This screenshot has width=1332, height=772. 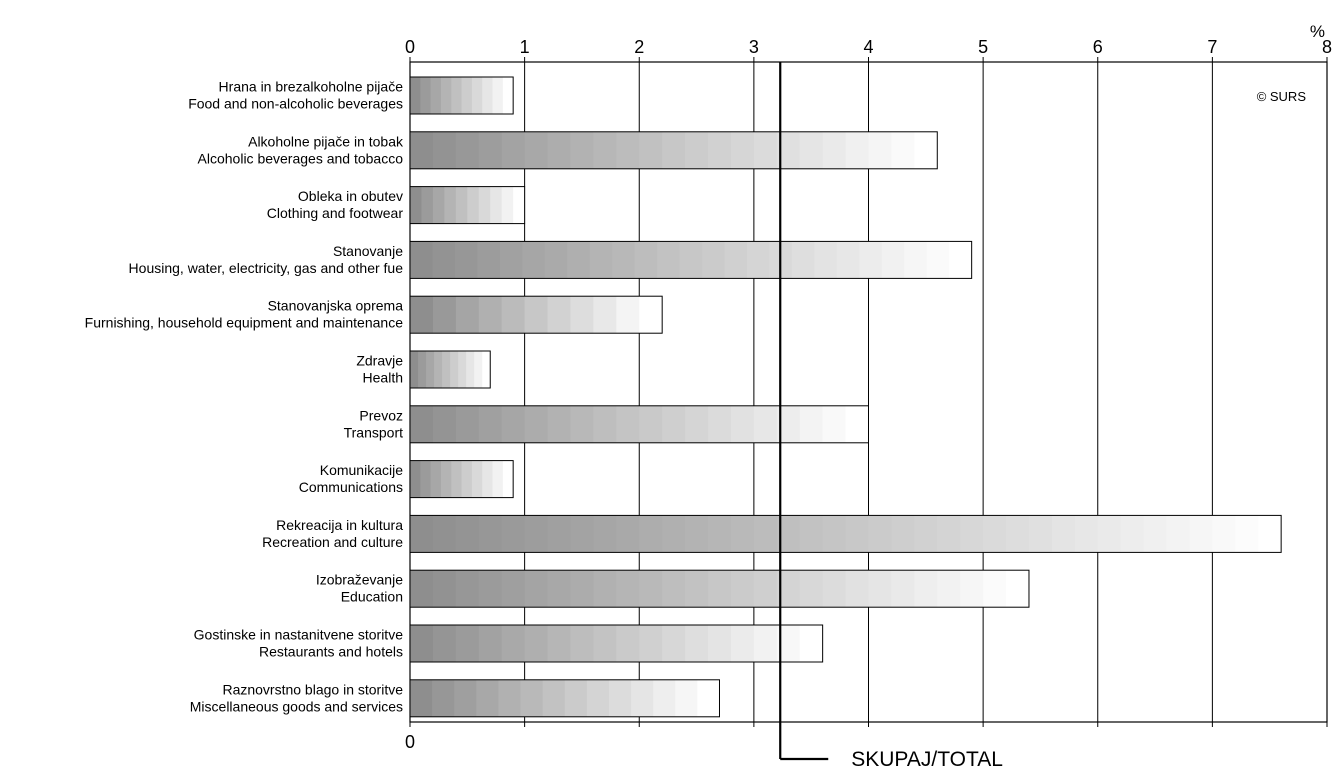 I want to click on category-label-sl: Raznovrstno blago in storitve, so click(x=312, y=689).